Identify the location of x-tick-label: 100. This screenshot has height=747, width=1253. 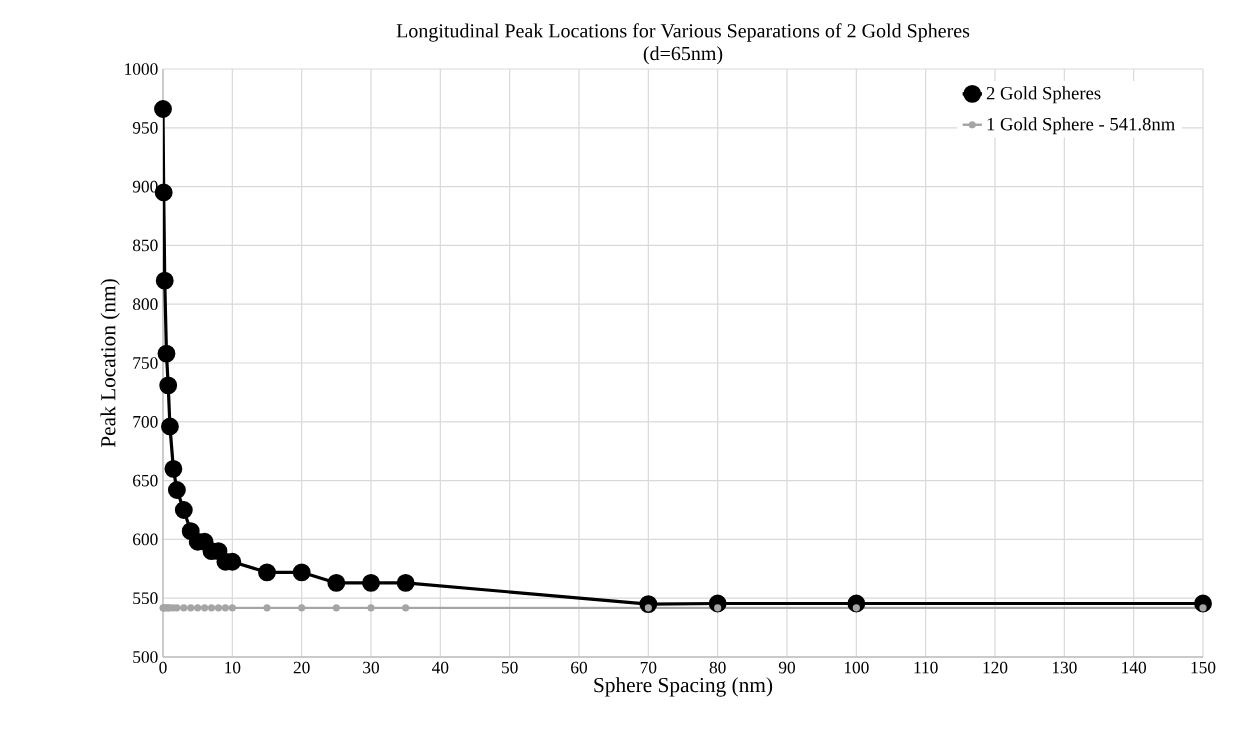
(856, 667).